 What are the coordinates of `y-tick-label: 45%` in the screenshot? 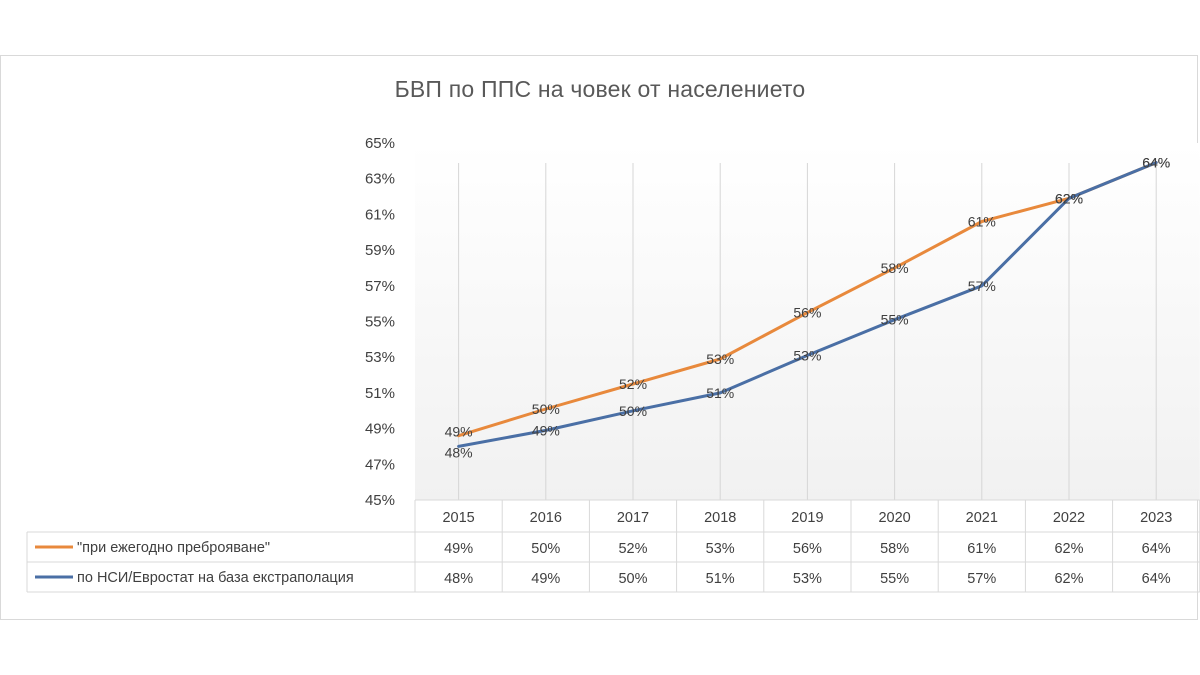 It's located at (380, 500).